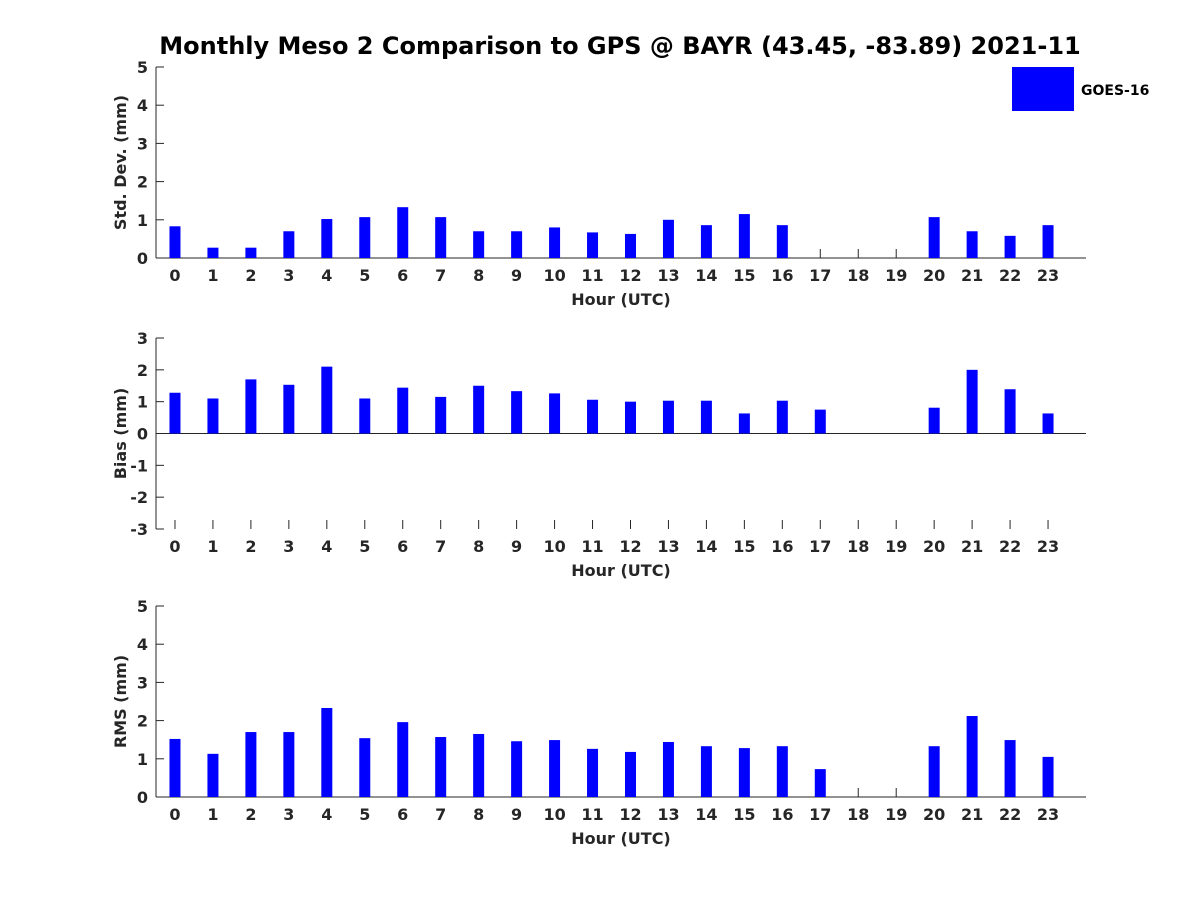  I want to click on bias-x-tick-label: 13, so click(668, 546).